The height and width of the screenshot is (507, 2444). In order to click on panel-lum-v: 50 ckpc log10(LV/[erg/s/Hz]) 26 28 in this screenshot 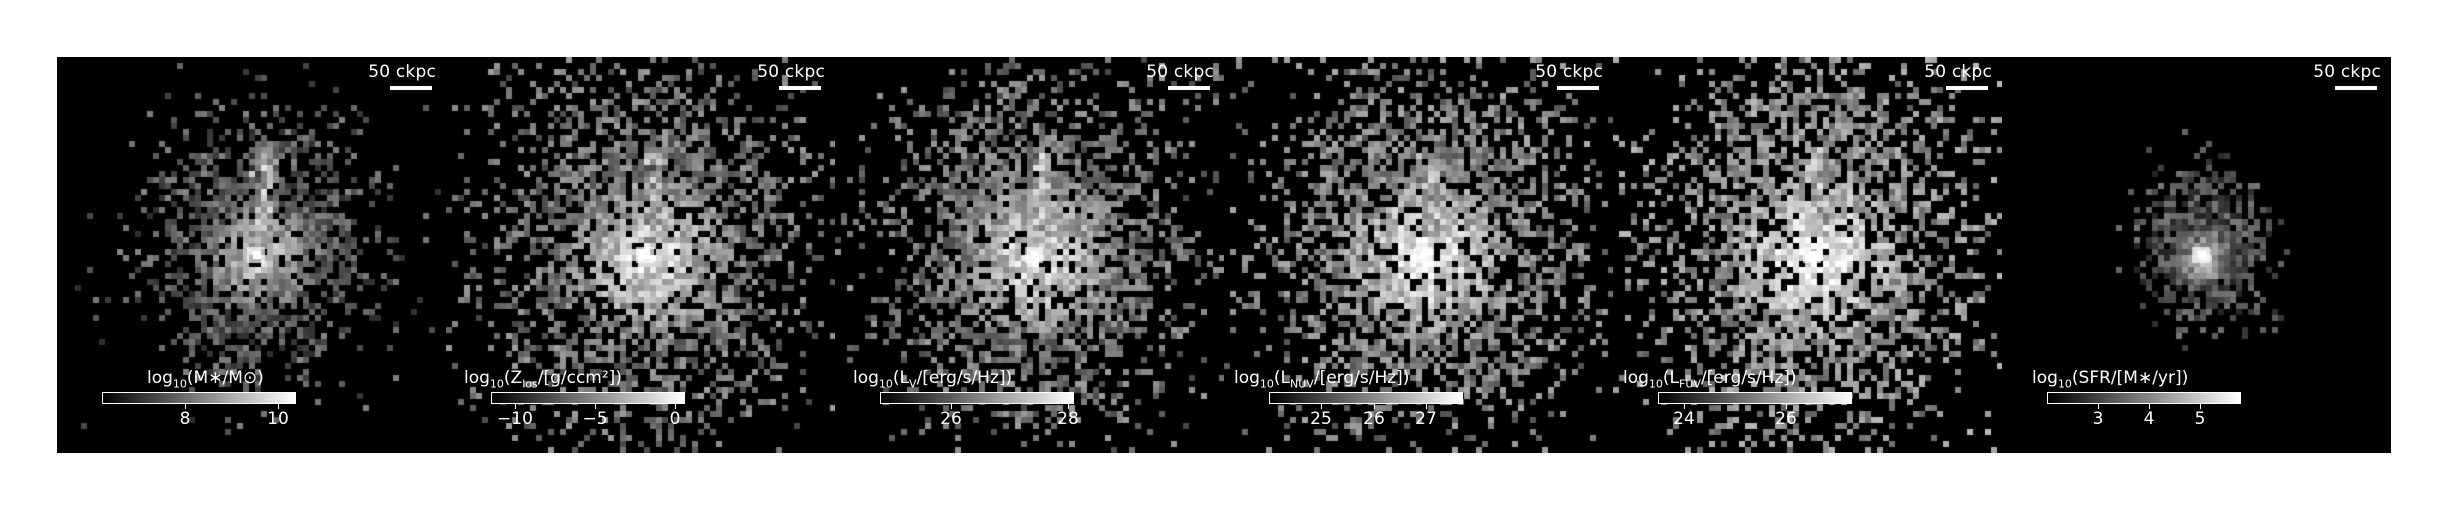, I will do `click(1029, 255)`.